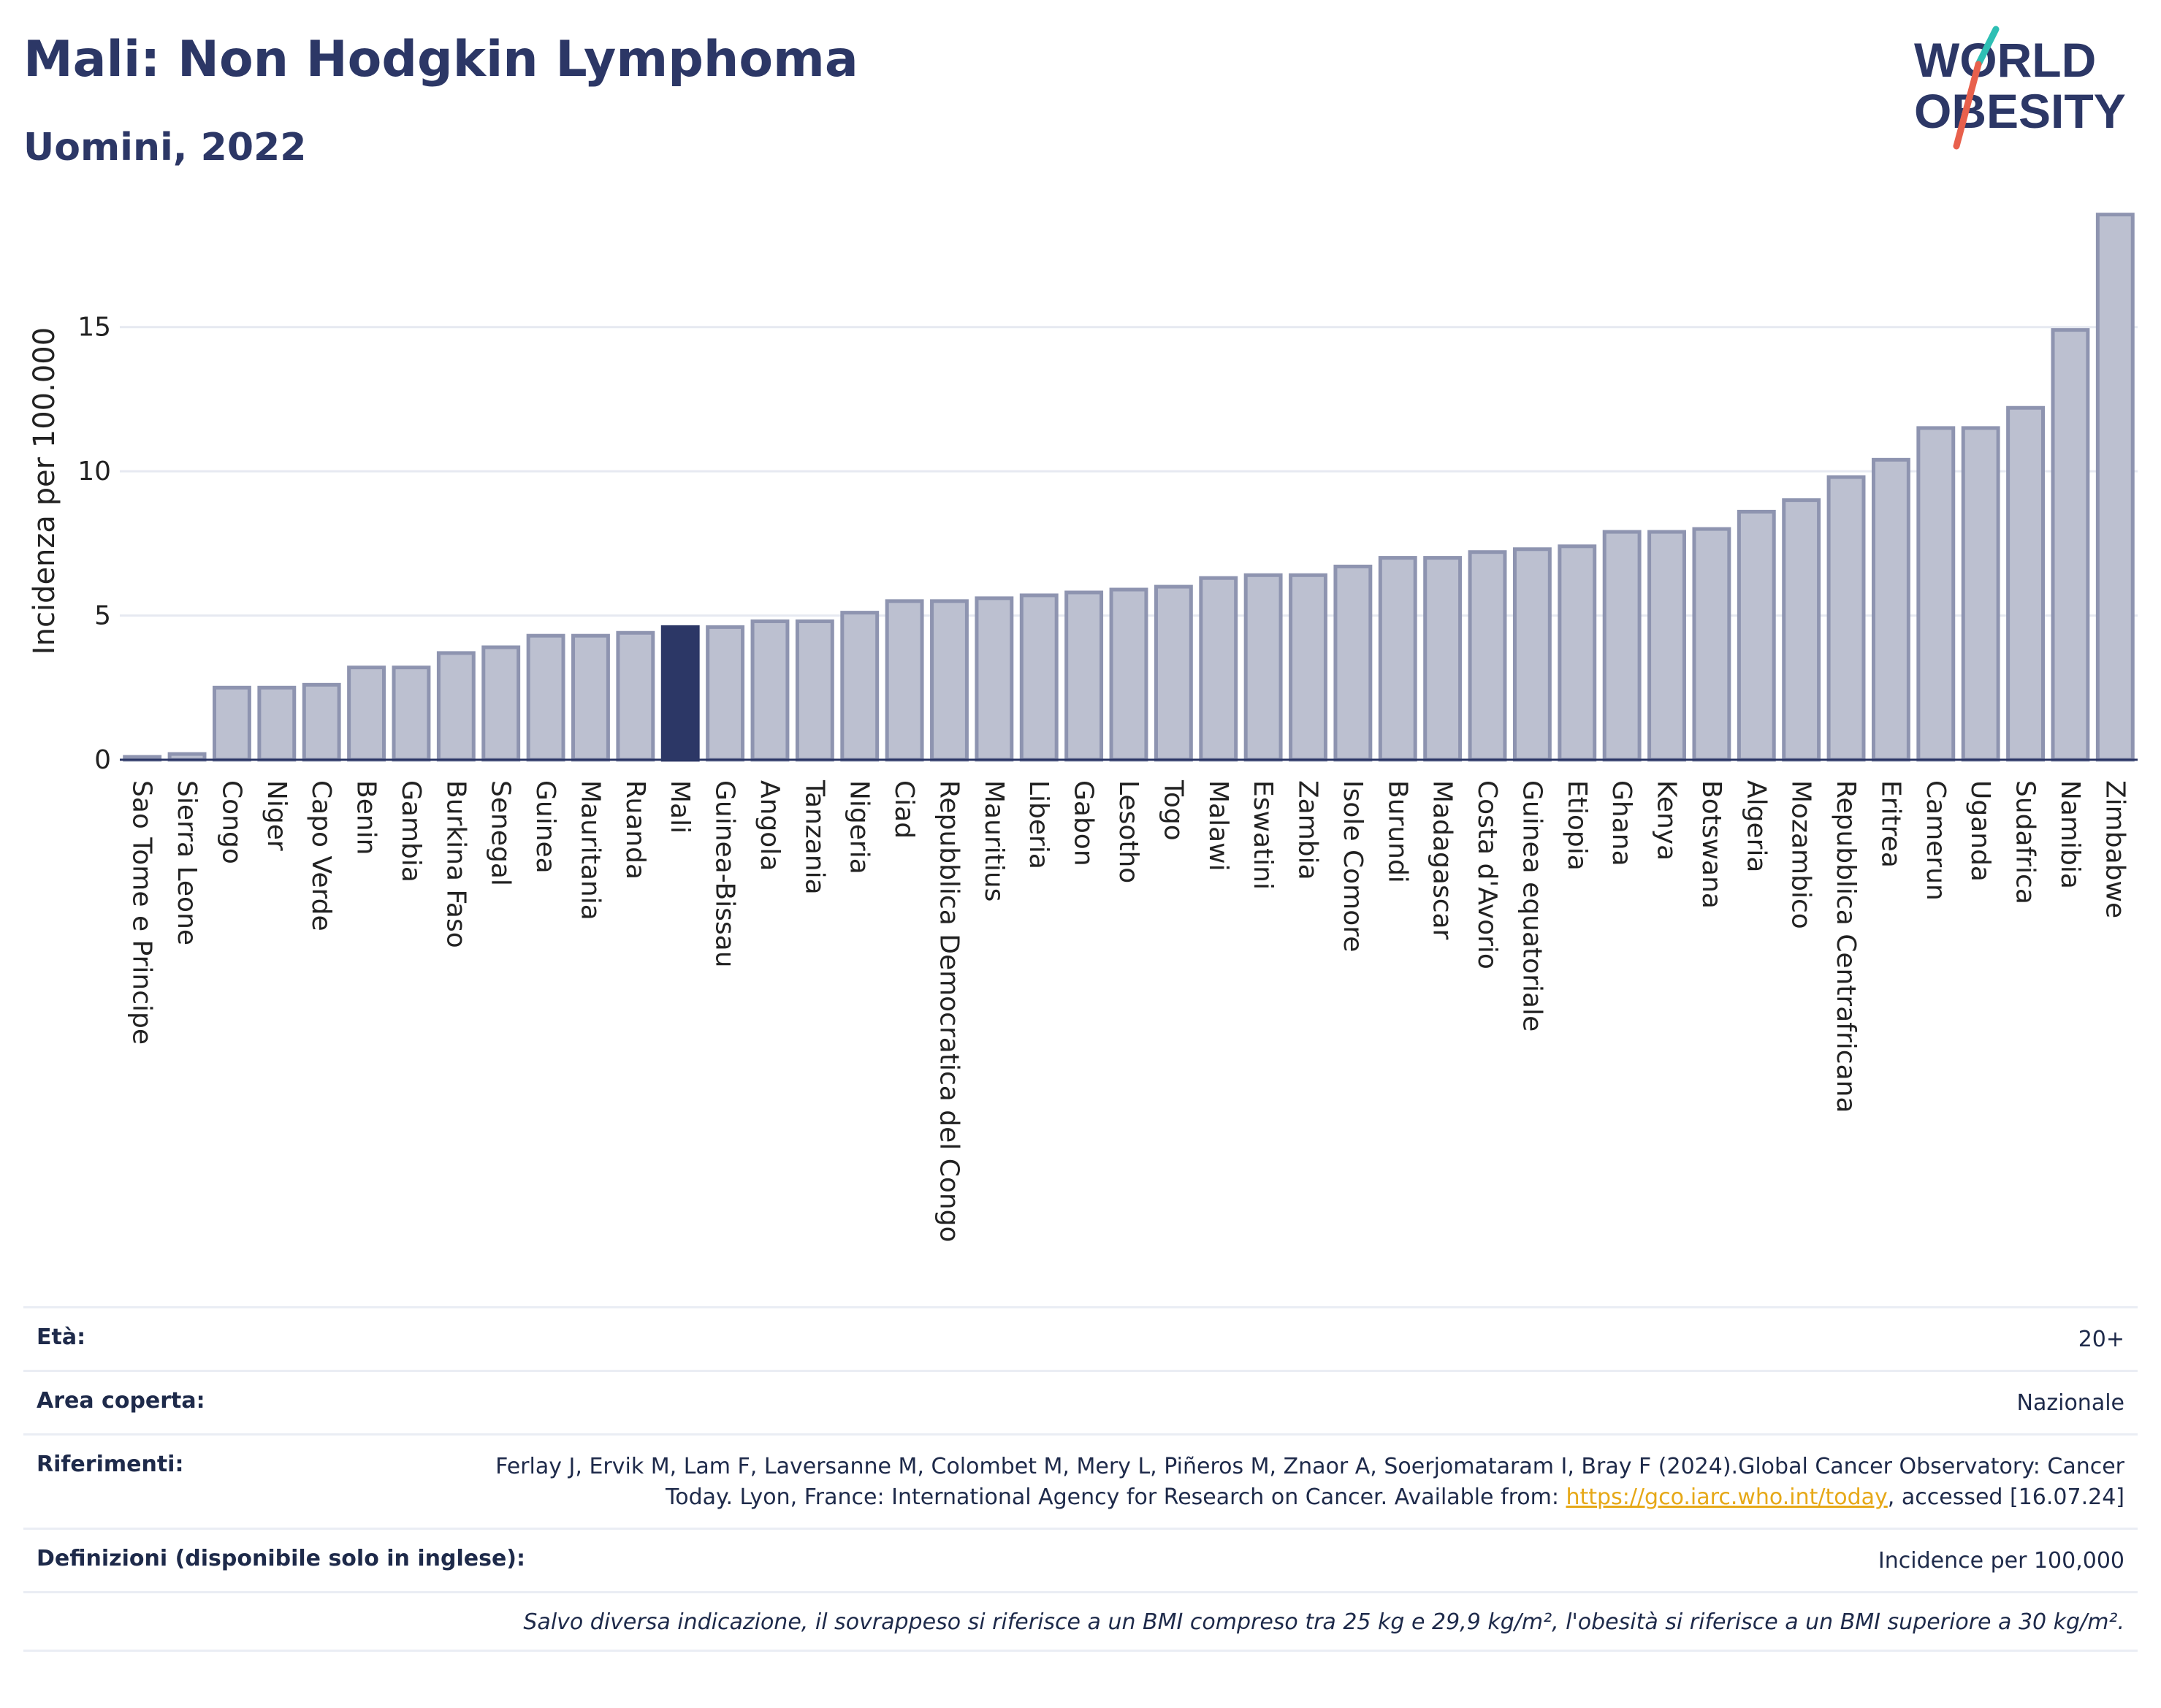 This screenshot has width=2161, height=1708. Describe the element at coordinates (2005, 60) in the screenshot. I see `logo-line1: WORLD` at that location.